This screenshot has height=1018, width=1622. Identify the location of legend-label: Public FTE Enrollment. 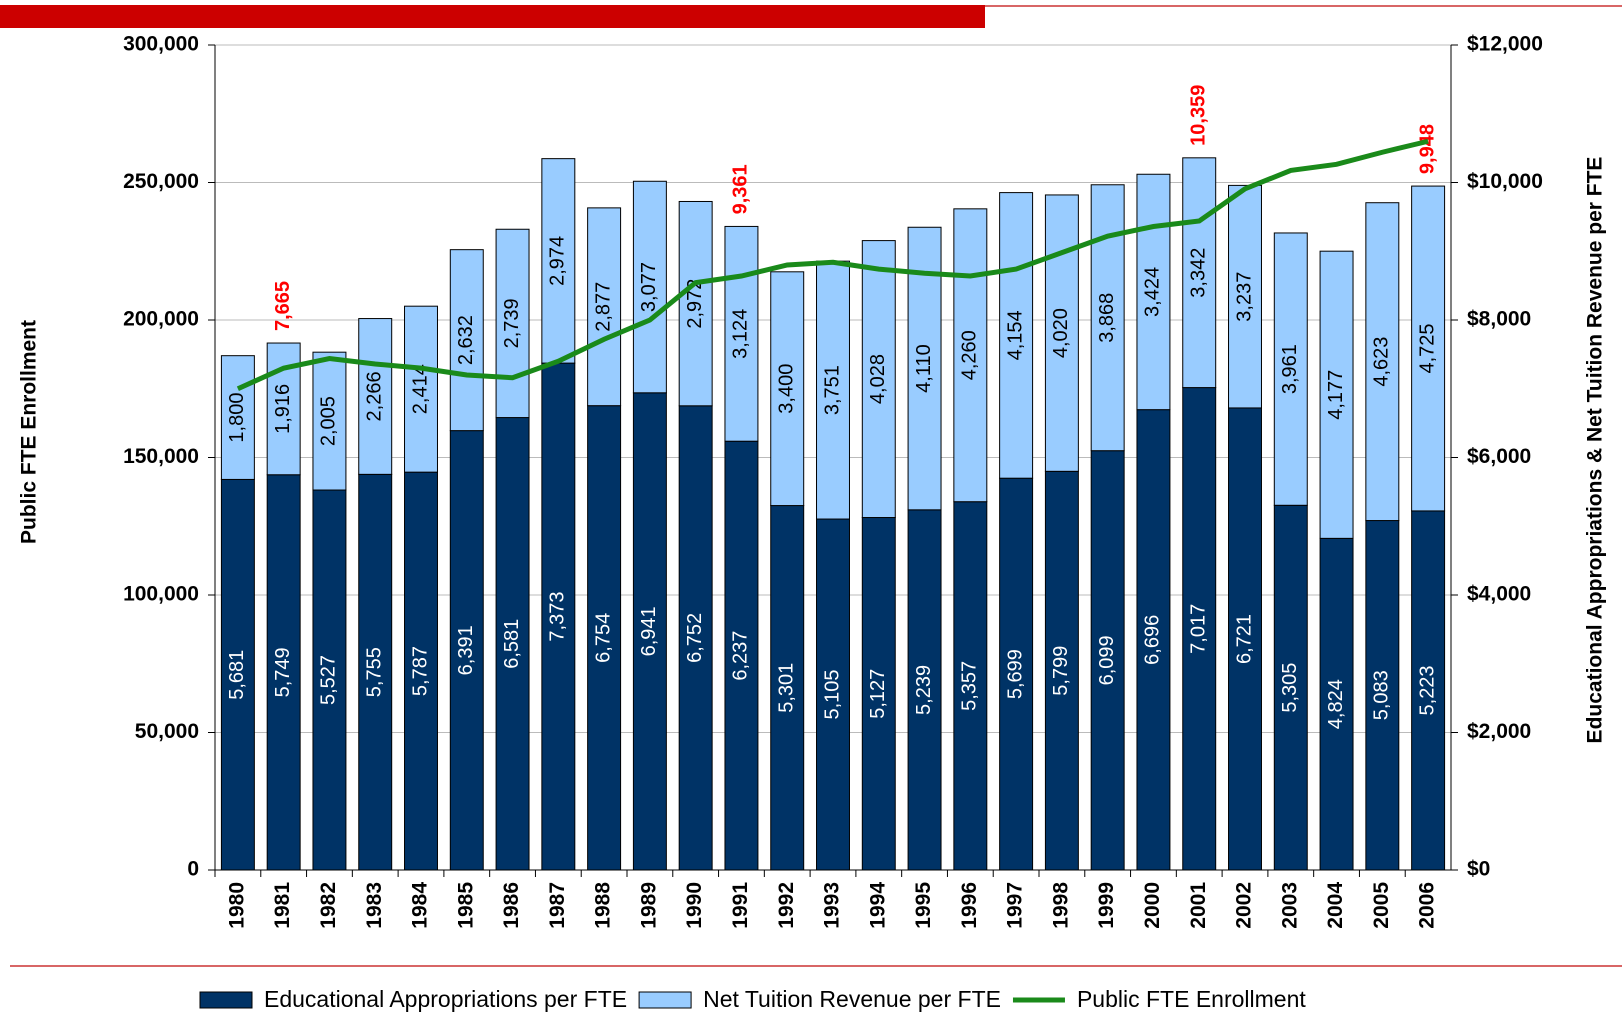
(1191, 999).